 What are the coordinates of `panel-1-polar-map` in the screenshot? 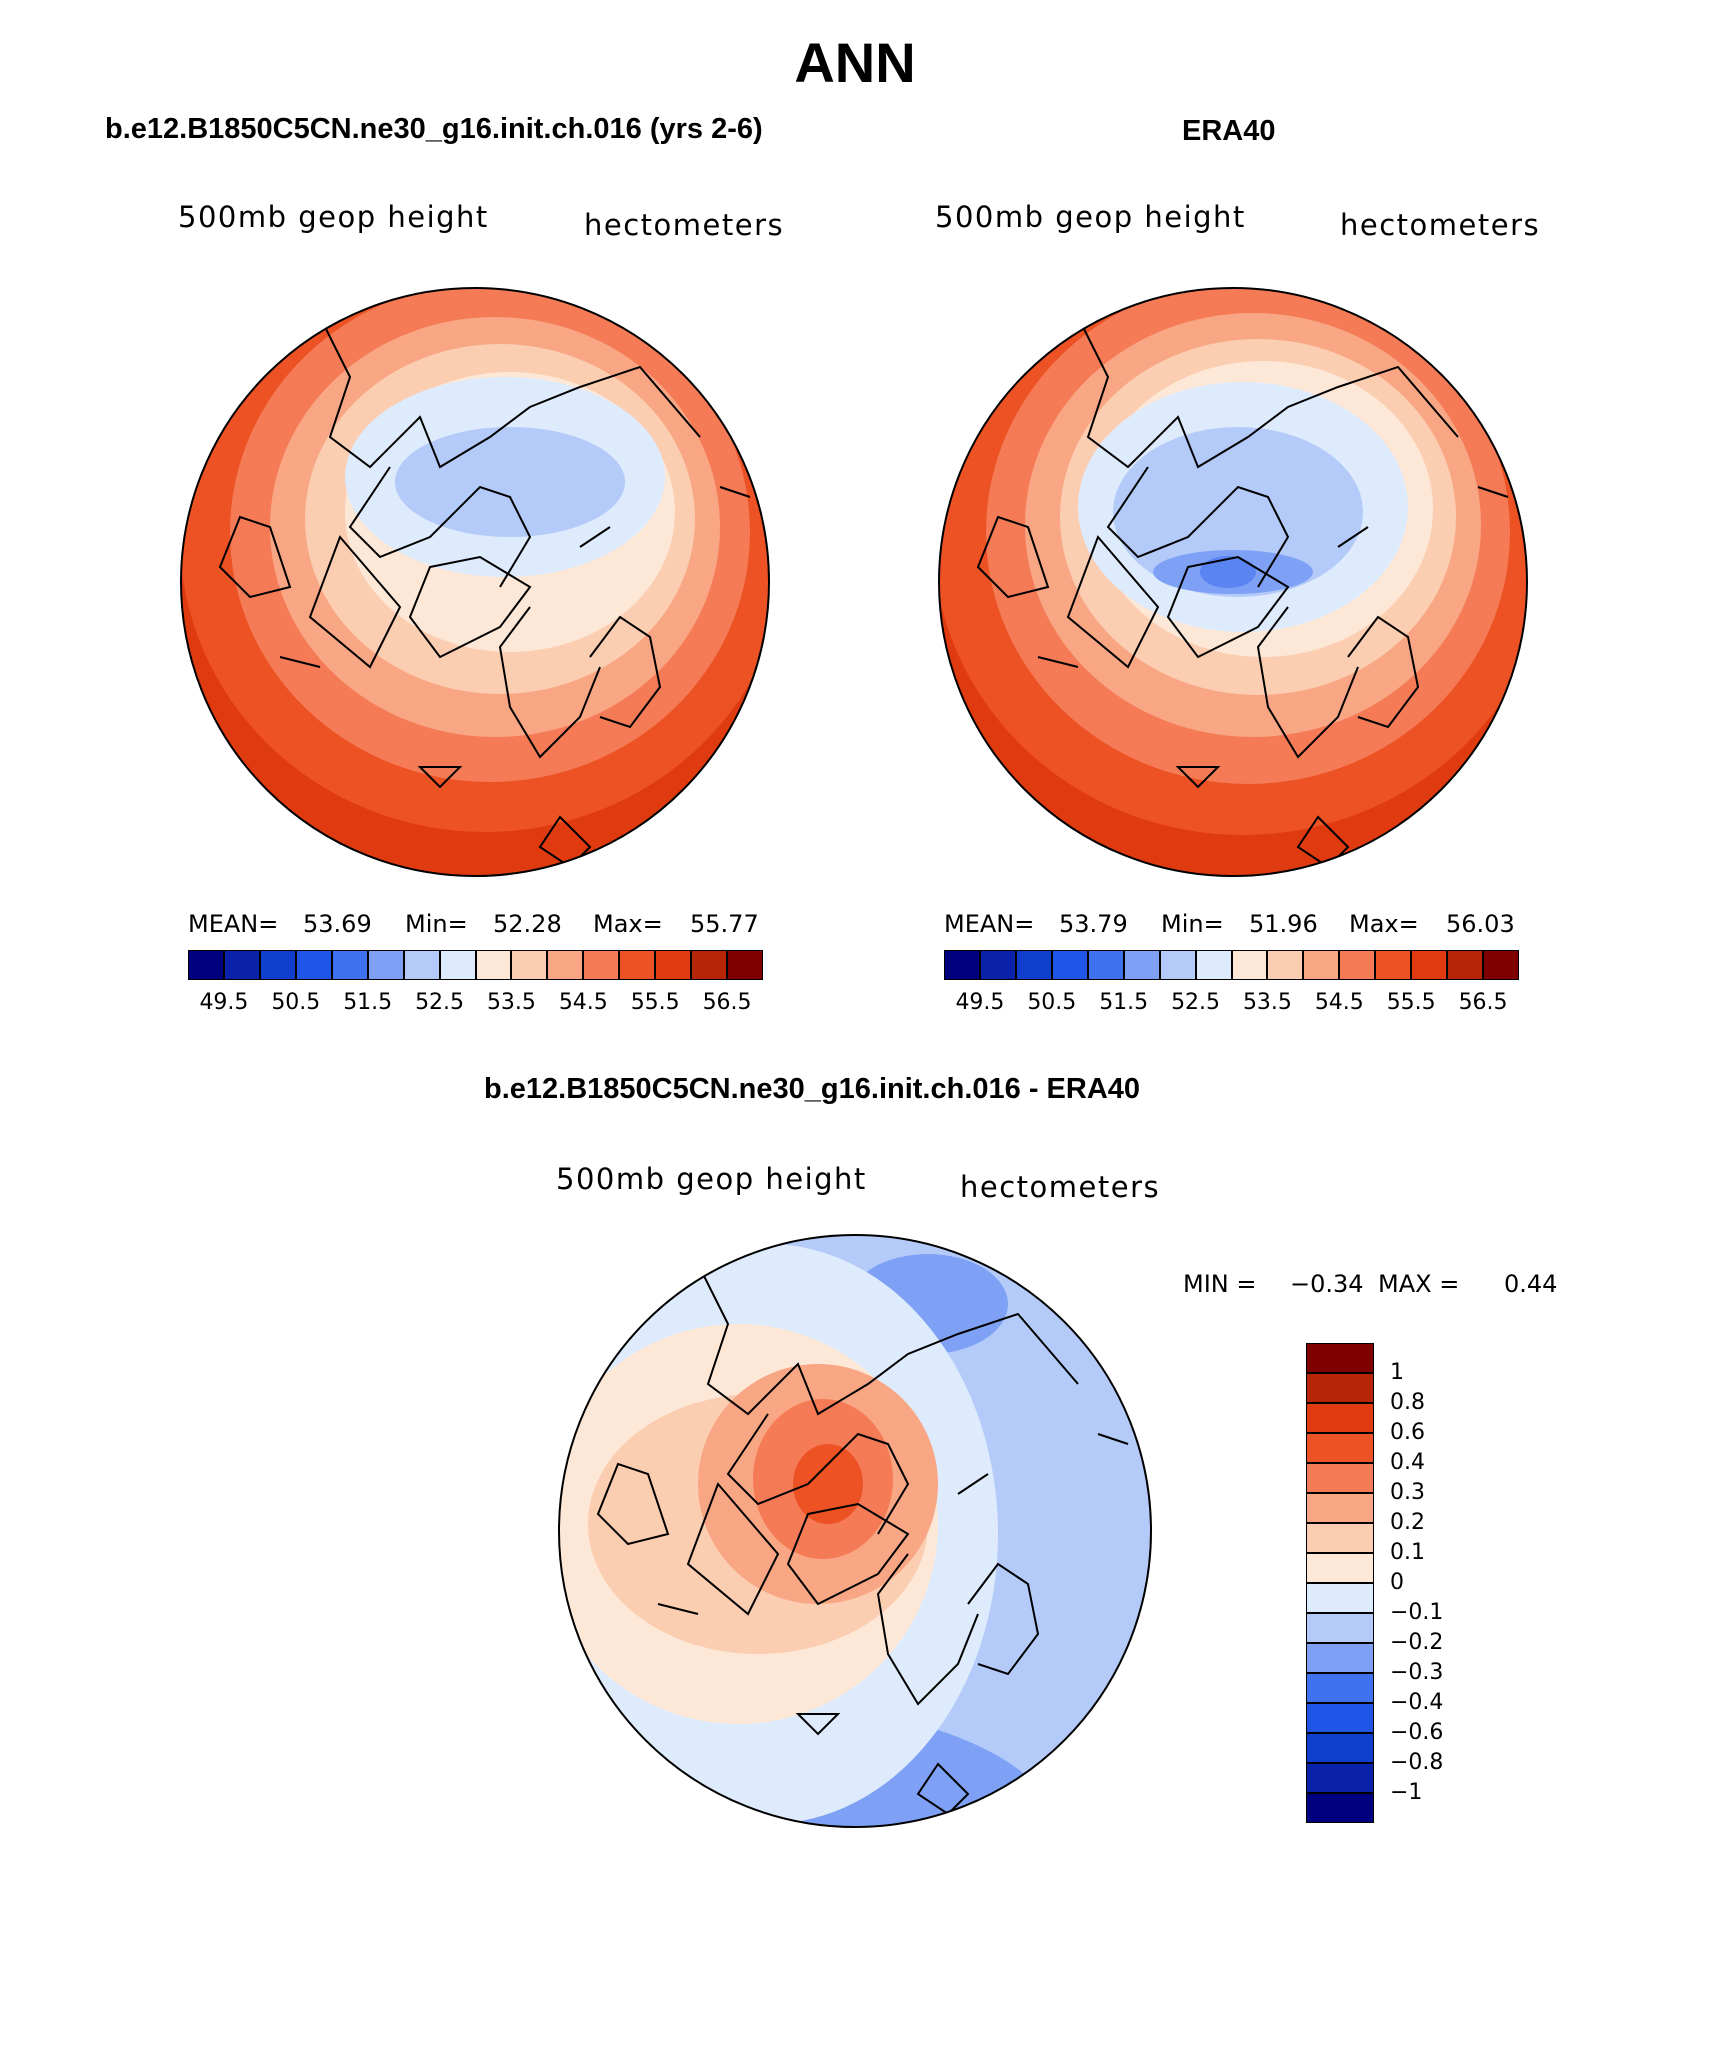 It's located at (475, 582).